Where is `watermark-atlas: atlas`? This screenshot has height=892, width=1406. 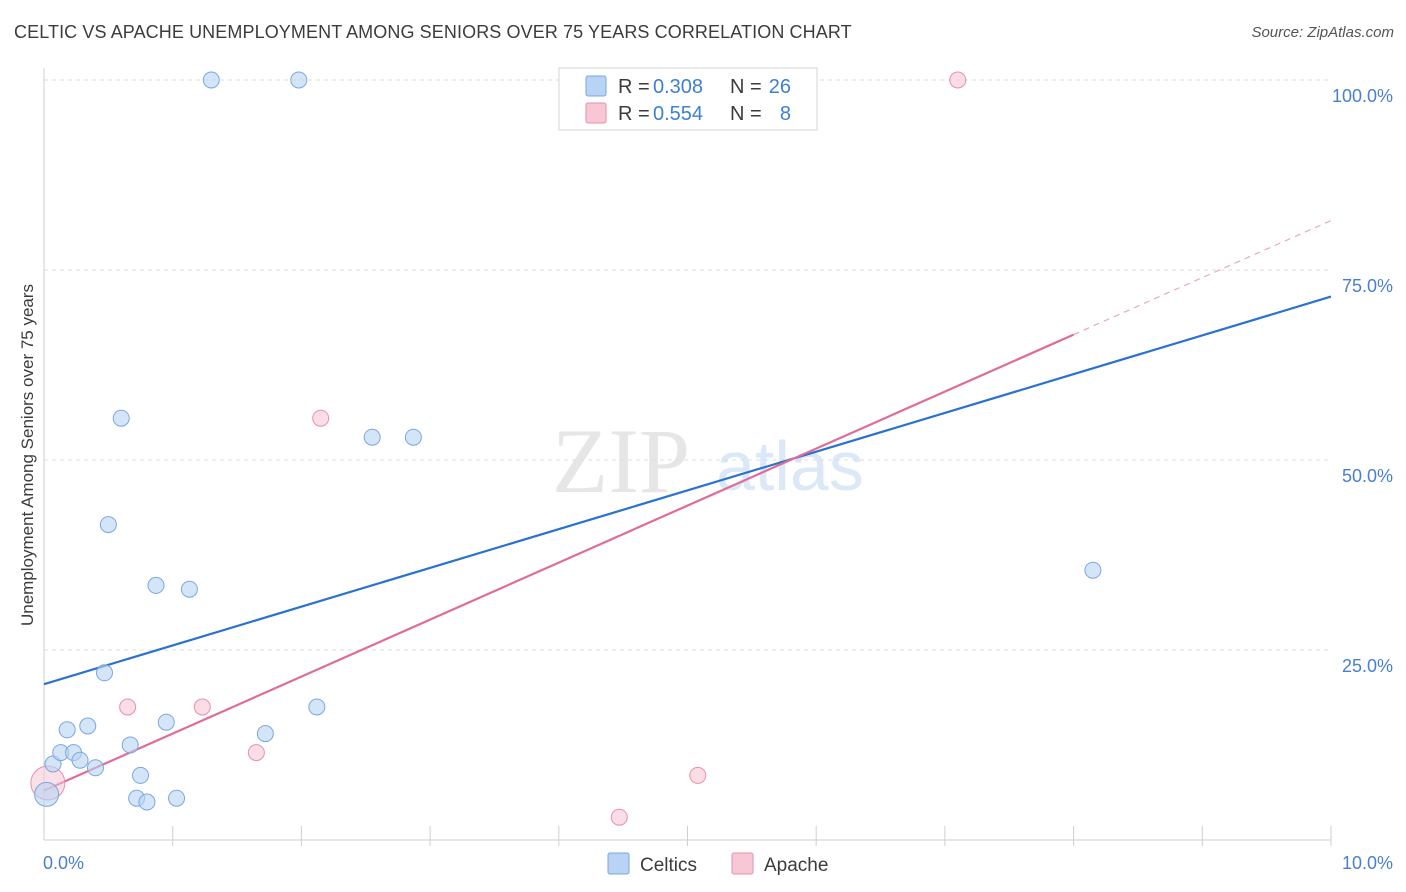
watermark-atlas: atlas is located at coordinates (790, 466).